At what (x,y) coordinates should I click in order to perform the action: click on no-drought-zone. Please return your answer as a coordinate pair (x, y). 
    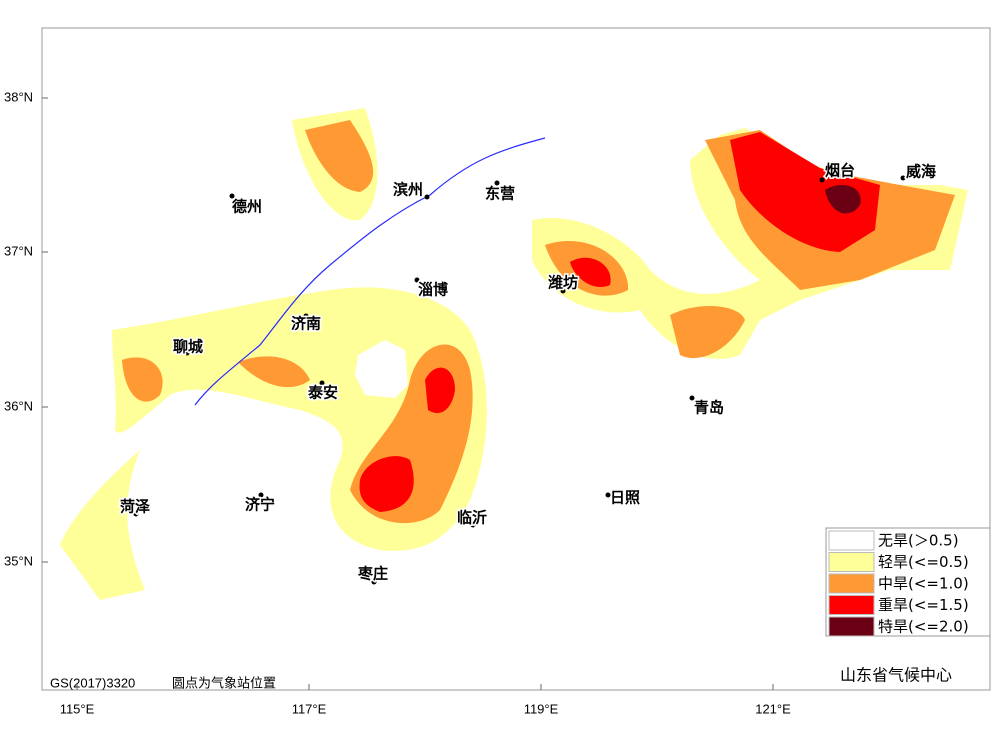
    Looking at the image, I should click on (843, 199).